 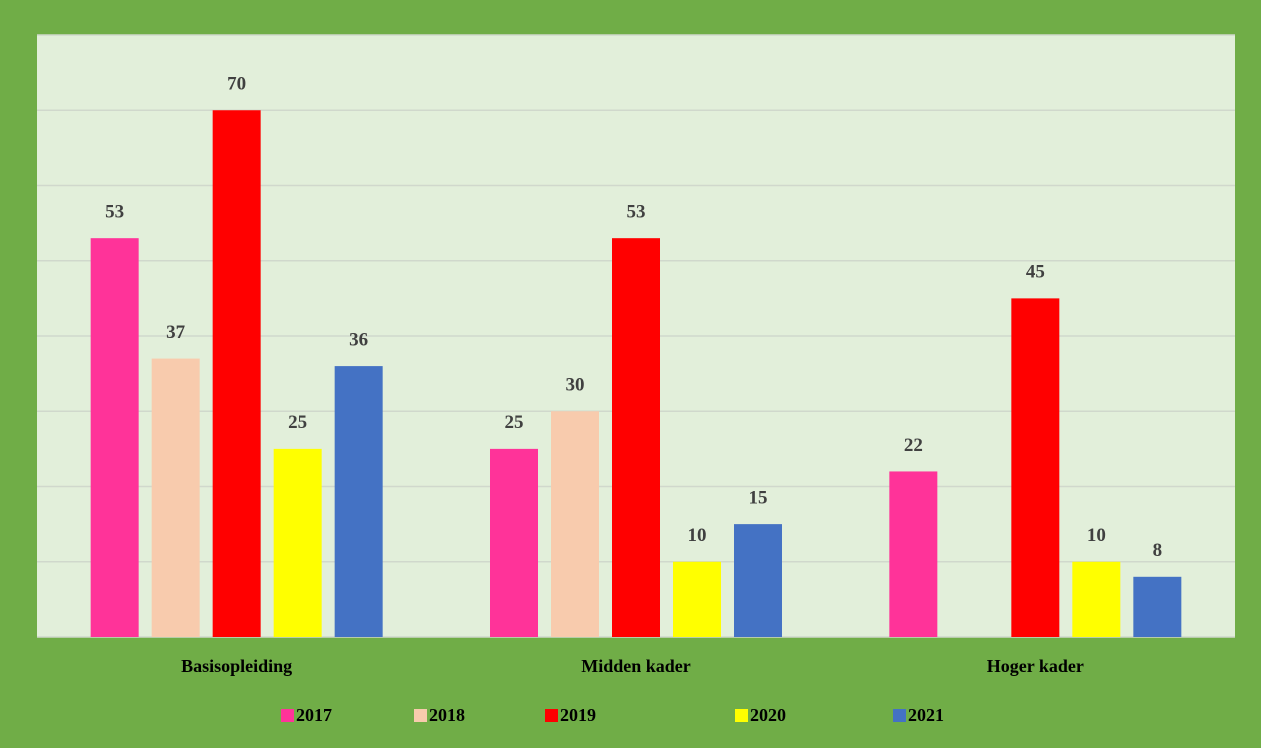 What do you see at coordinates (758, 497) in the screenshot?
I see `data-label: 15` at bounding box center [758, 497].